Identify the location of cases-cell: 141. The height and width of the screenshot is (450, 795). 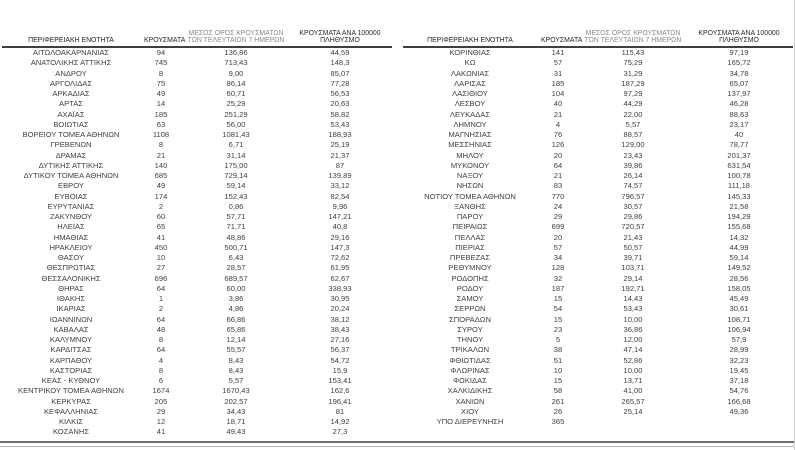
(558, 52).